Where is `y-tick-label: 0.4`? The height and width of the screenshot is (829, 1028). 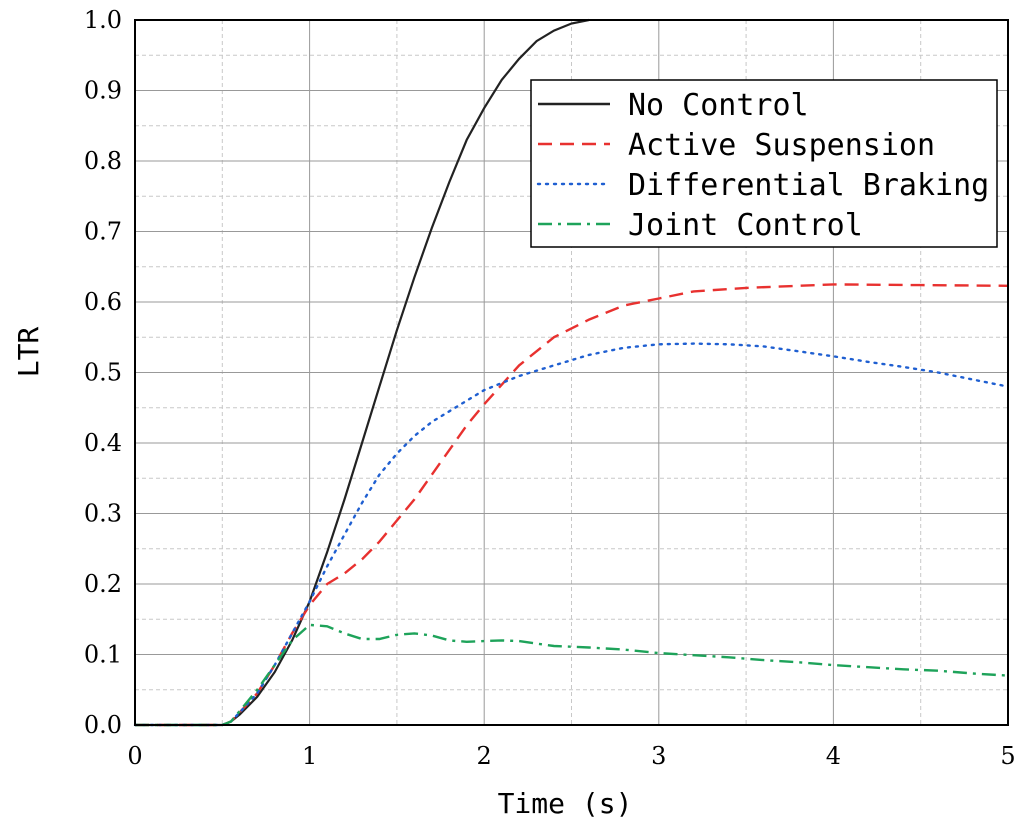 y-tick-label: 0.4 is located at coordinates (103, 443).